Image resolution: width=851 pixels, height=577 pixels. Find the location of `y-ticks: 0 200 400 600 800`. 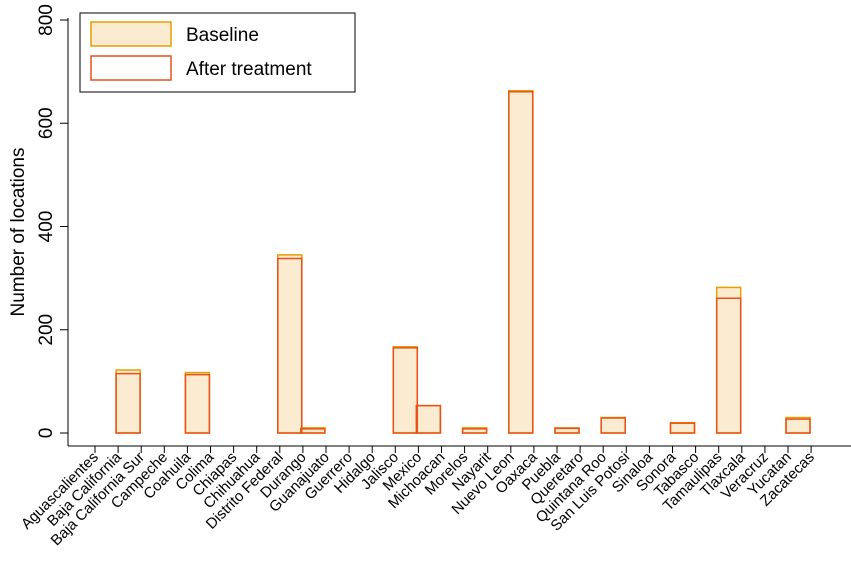

y-ticks: 0 200 400 600 800 is located at coordinates (52, 221).